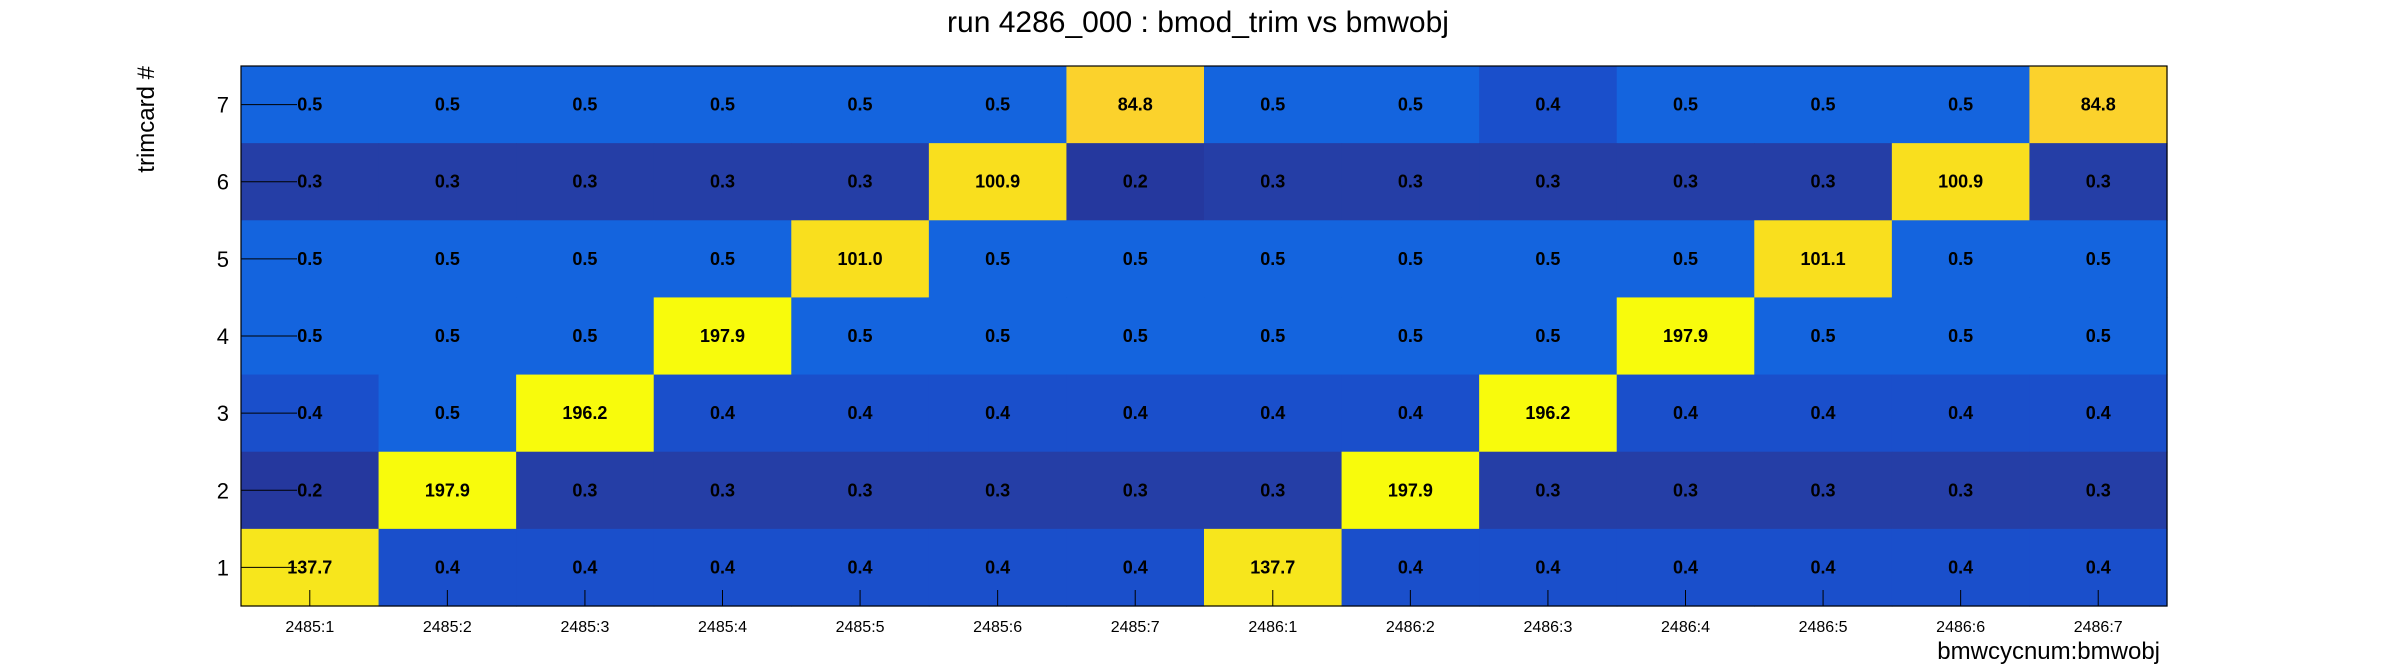 Image resolution: width=2396 pixels, height=672 pixels. I want to click on cell-value-label: 0.2, so click(1135, 182).